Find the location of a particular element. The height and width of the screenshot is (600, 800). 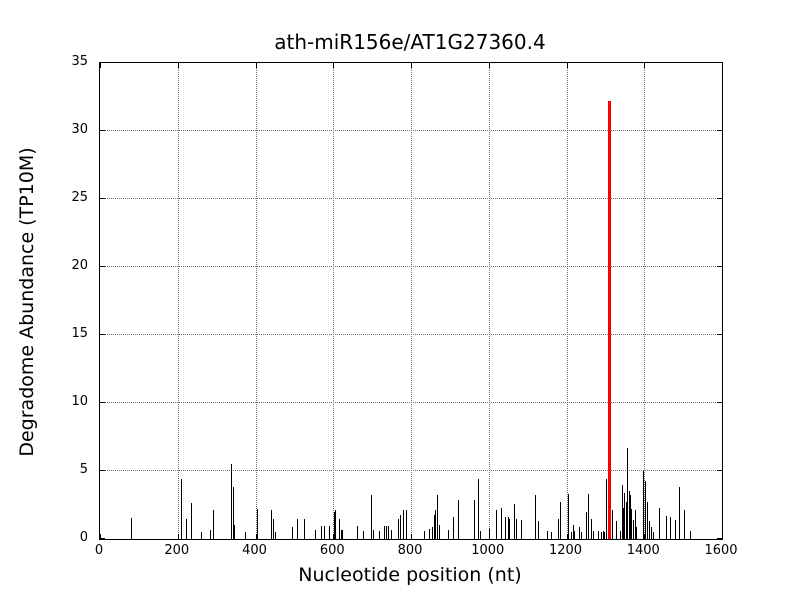

y-axis-label: Degradome Abundance (TP10M) is located at coordinates (27, 302).